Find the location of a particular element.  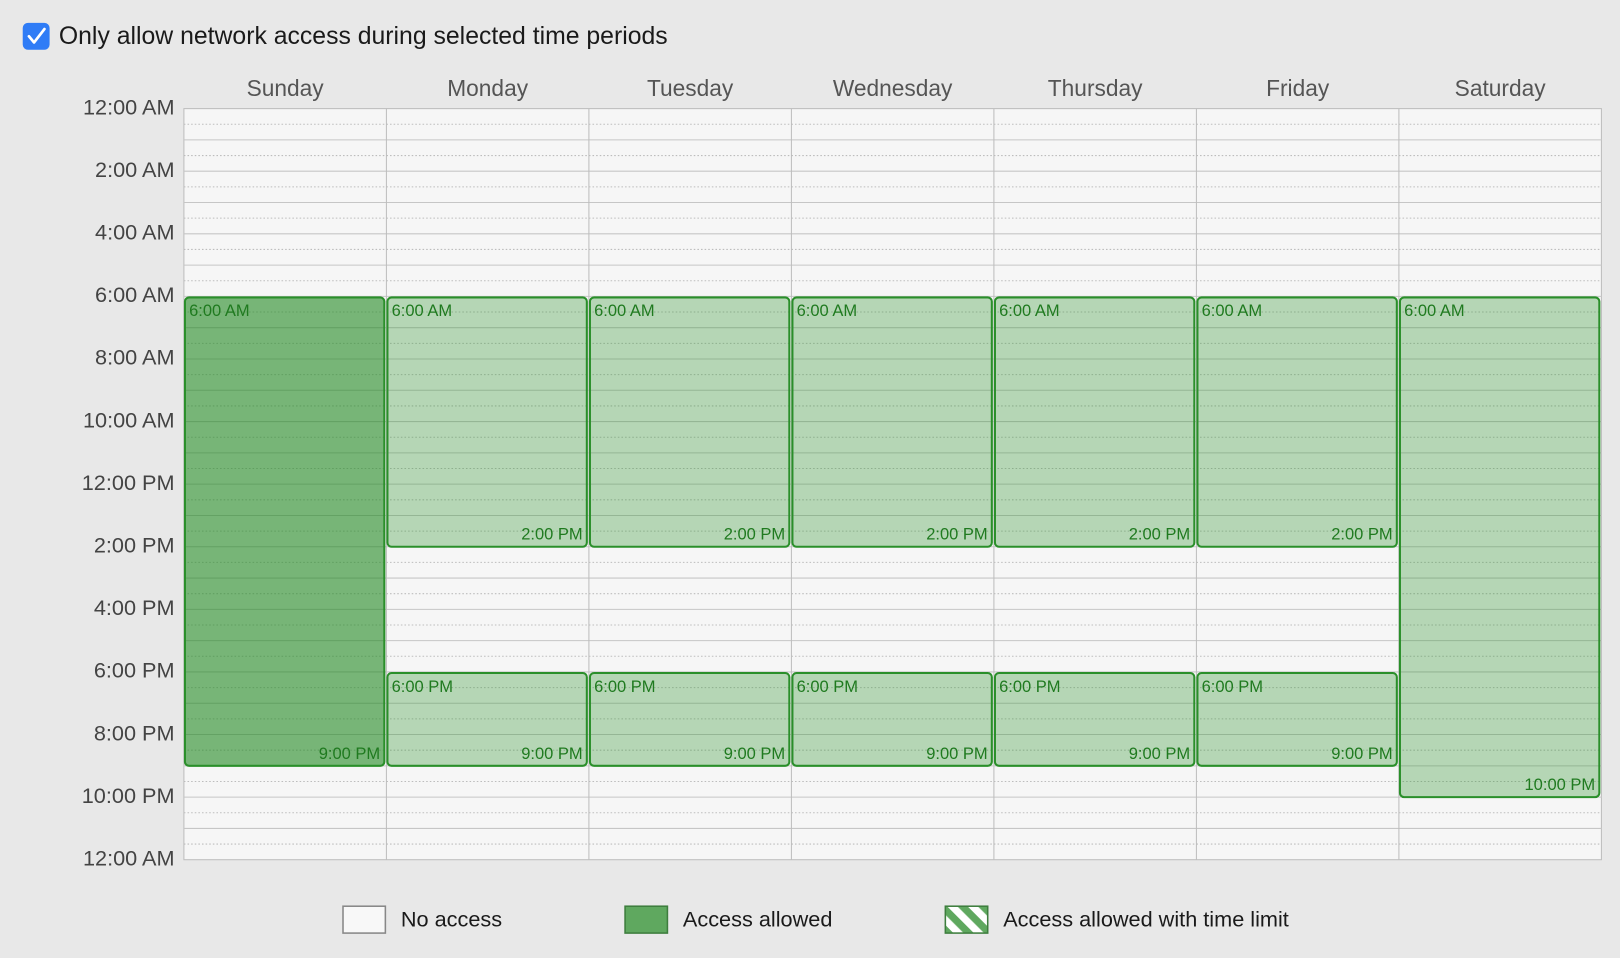

day-header: Thursday is located at coordinates (1095, 88).